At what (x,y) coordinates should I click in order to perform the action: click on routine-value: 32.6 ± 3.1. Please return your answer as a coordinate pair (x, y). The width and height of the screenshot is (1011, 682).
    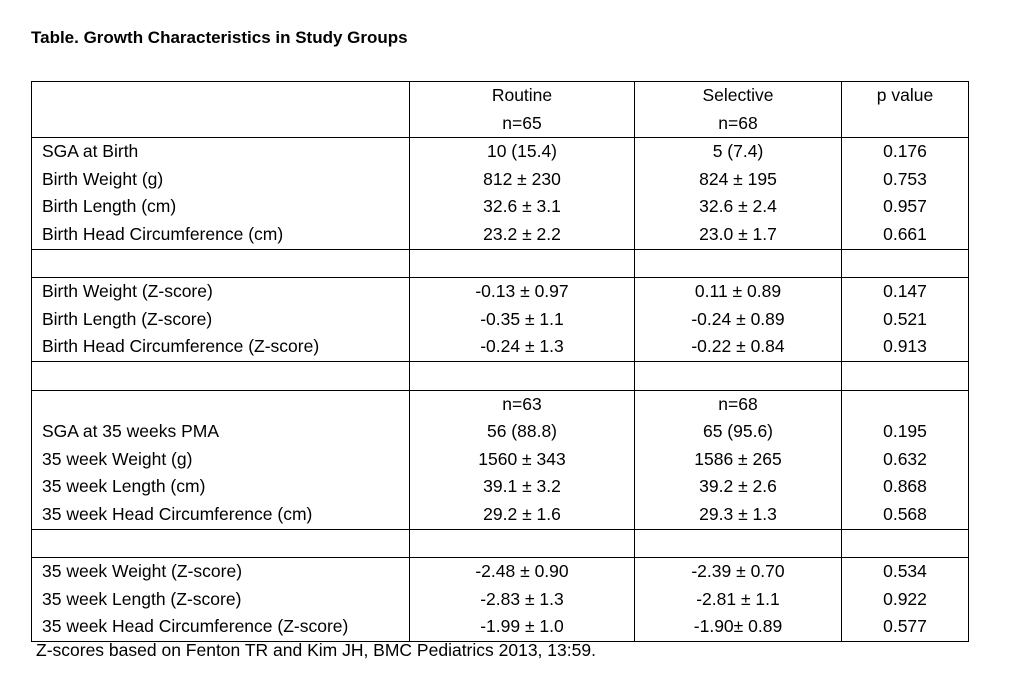
    Looking at the image, I should click on (522, 206).